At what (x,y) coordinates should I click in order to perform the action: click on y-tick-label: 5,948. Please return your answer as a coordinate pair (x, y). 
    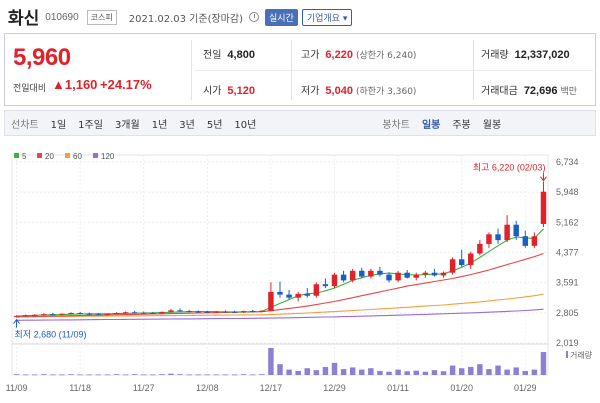
    Looking at the image, I should click on (567, 192).